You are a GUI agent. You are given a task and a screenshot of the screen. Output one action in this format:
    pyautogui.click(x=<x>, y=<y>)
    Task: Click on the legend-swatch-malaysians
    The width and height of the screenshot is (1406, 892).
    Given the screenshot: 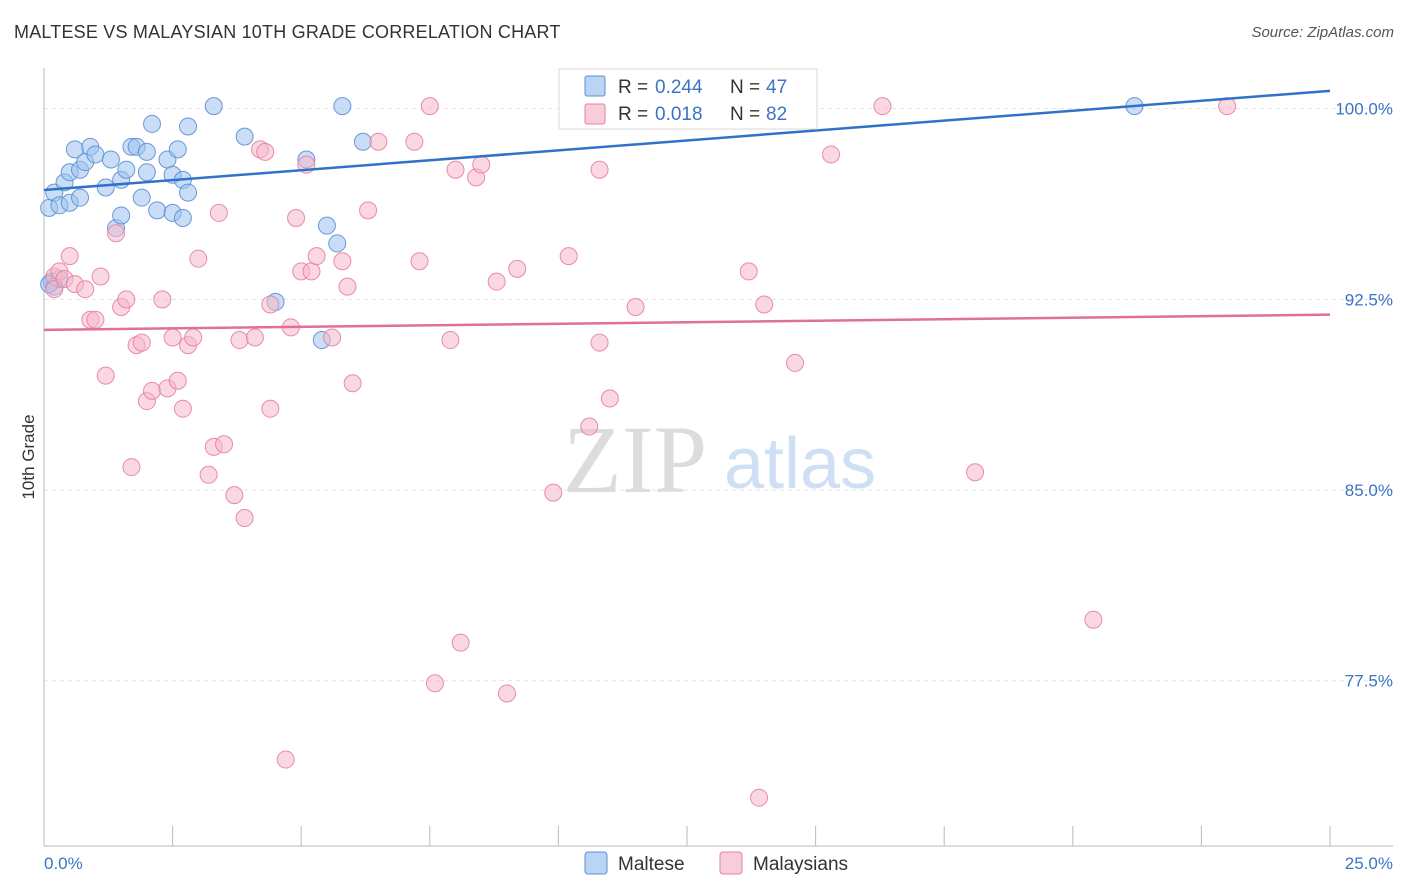 What is the action you would take?
    pyautogui.click(x=731, y=863)
    